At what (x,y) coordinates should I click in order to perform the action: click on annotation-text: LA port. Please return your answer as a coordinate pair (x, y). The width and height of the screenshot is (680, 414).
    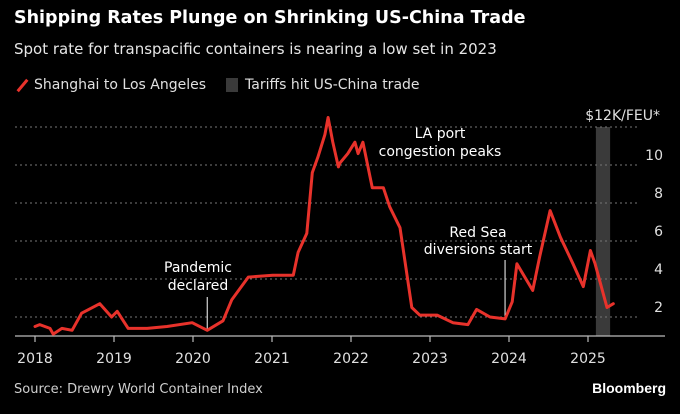
    Looking at the image, I should click on (440, 134).